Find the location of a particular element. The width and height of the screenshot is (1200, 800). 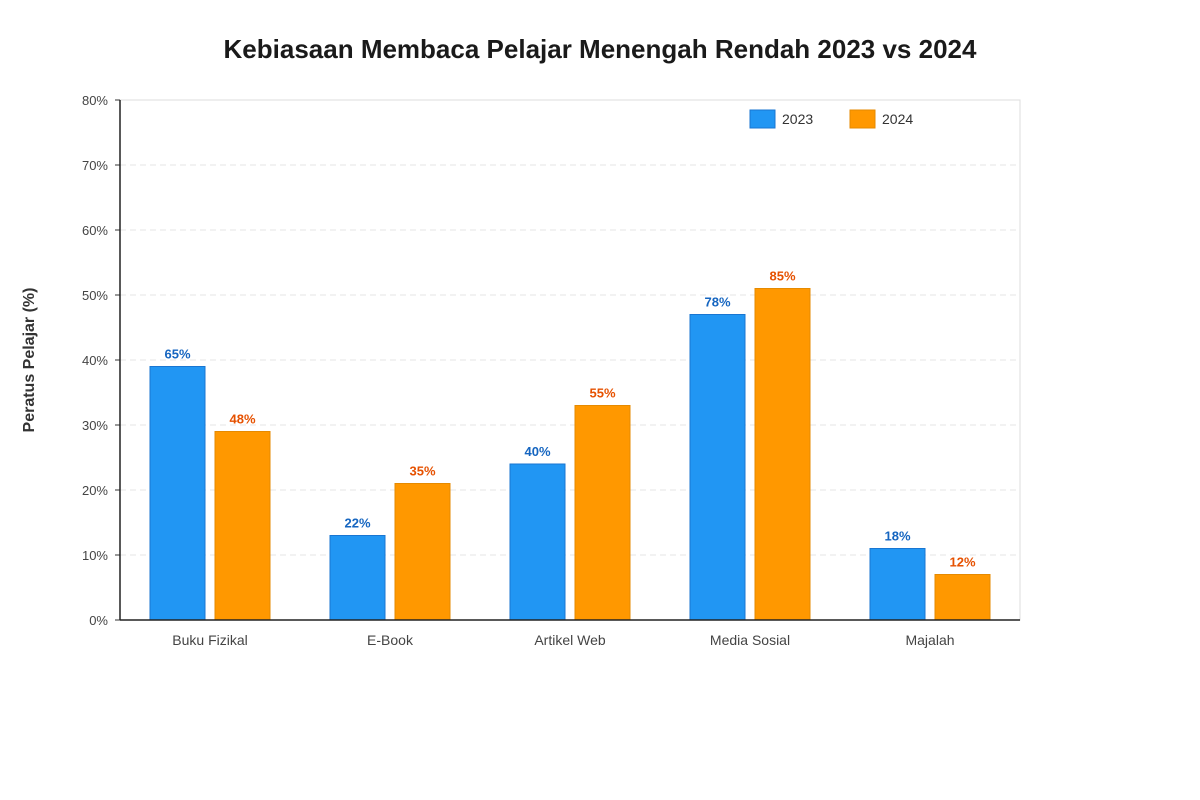

y-tick-label: 10% is located at coordinates (95, 555).